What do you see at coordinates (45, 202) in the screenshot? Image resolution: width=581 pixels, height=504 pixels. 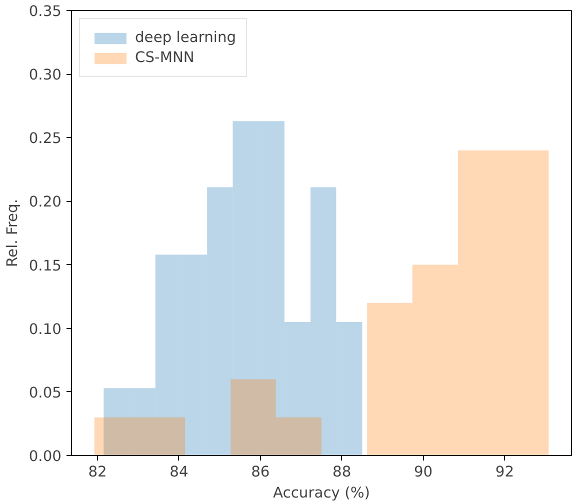 I see `y-tick-label: 0.20` at bounding box center [45, 202].